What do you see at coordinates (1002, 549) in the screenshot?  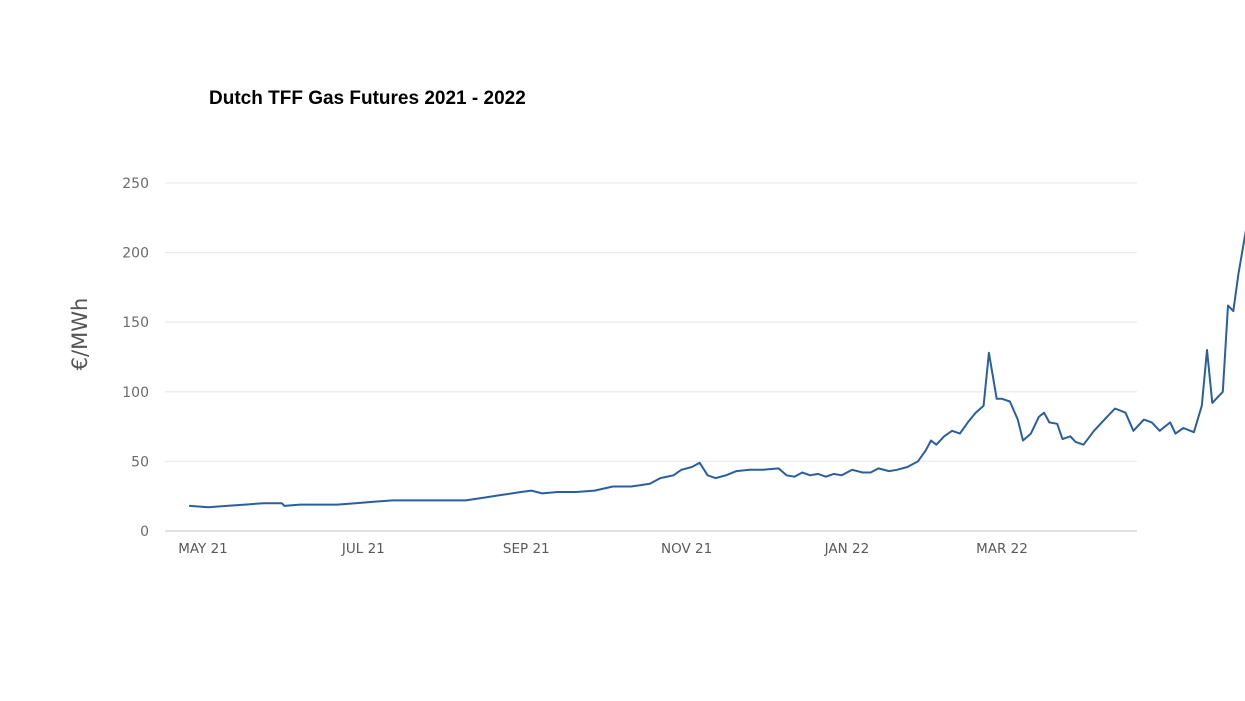 I see `x-tick-label: MAR 22` at bounding box center [1002, 549].